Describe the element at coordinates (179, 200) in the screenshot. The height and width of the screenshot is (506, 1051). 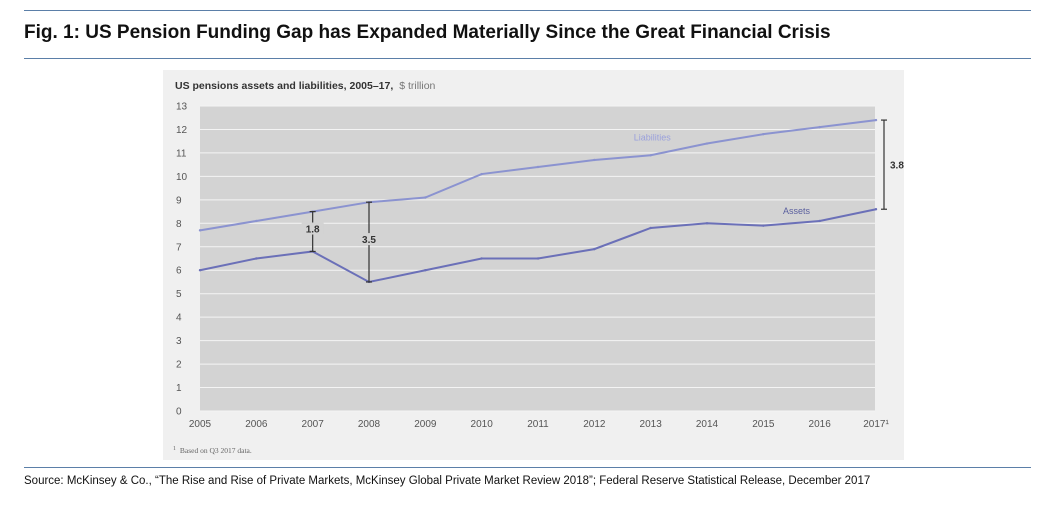
I see `y-tick-label: 9` at that location.